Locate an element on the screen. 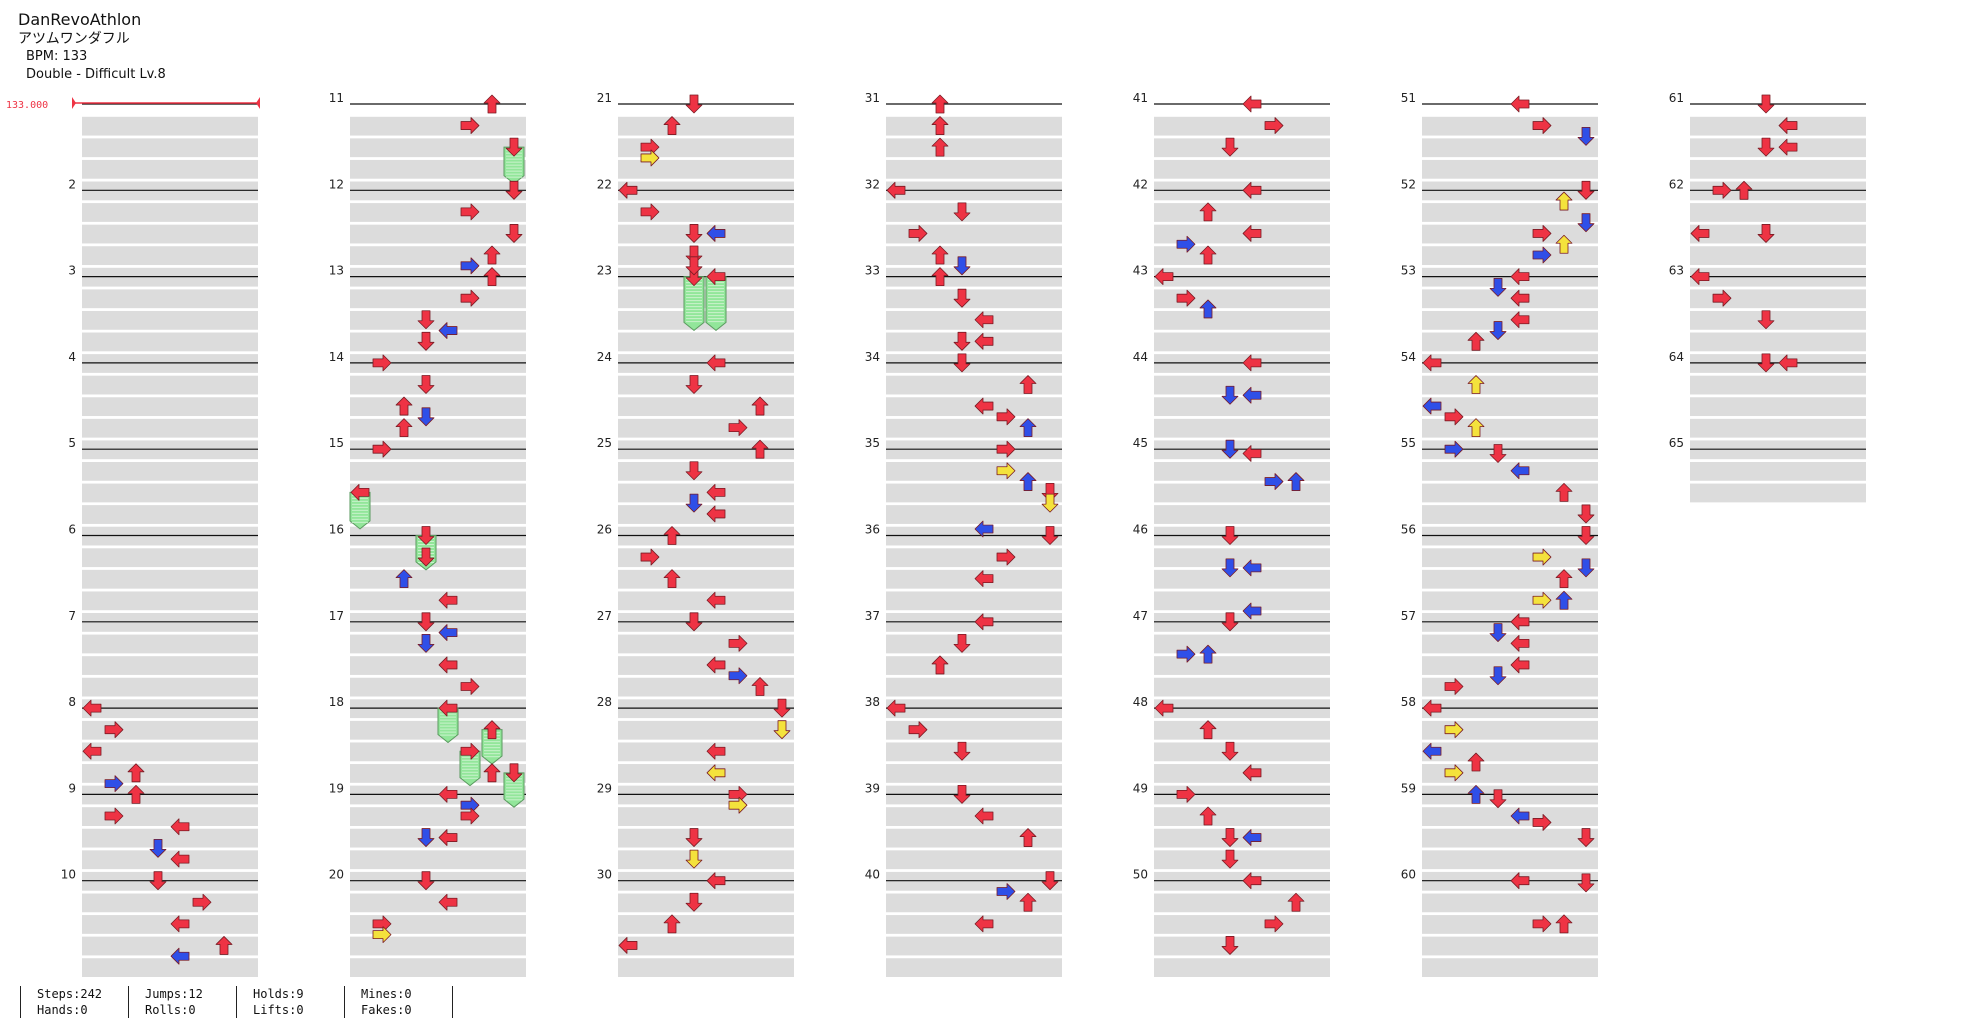 The height and width of the screenshot is (1024, 1987). measure: 40 is located at coordinates (963, 922).